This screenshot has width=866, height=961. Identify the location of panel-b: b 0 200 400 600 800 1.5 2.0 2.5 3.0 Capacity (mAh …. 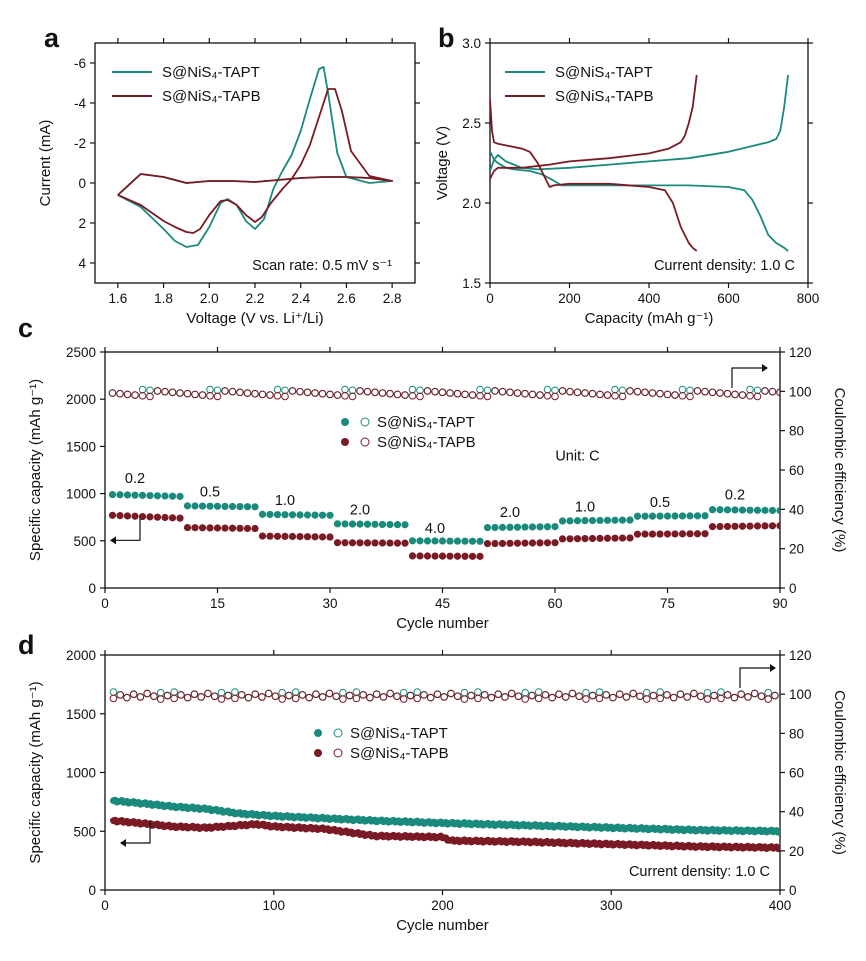
(626, 175).